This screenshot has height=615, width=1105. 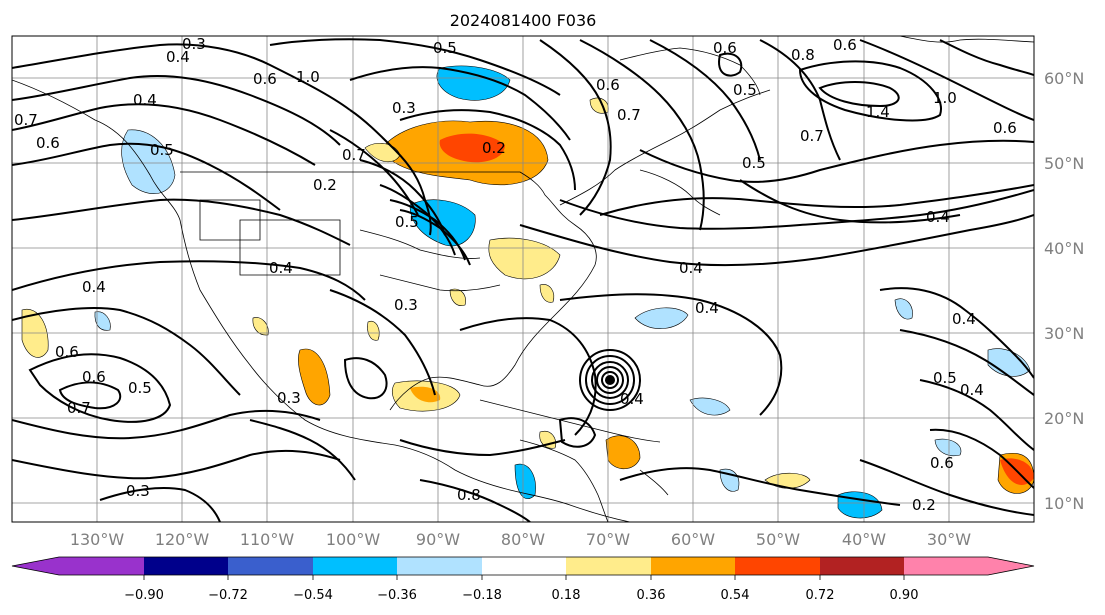 I want to click on colorbar-extend-min, so click(x=35, y=566).